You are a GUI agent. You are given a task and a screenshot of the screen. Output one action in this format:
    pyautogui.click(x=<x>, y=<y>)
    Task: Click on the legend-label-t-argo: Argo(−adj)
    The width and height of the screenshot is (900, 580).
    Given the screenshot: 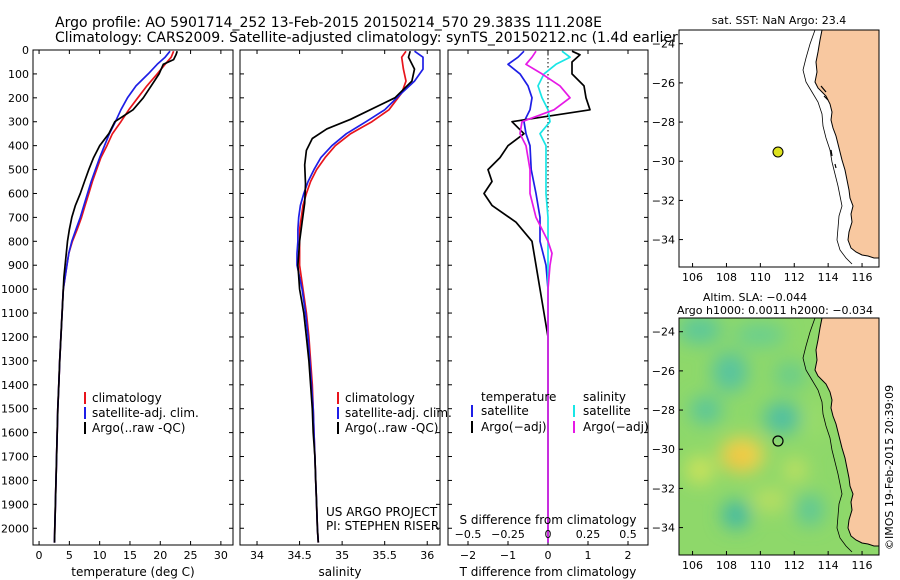 What is the action you would take?
    pyautogui.click(x=514, y=427)
    